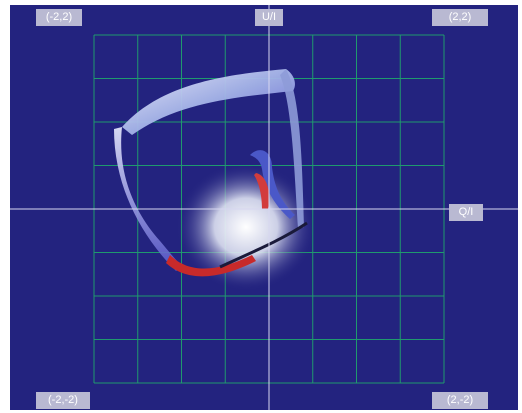 This screenshot has height=413, width=522. I want to click on axis-label-u-over-i: U/I, so click(269, 17).